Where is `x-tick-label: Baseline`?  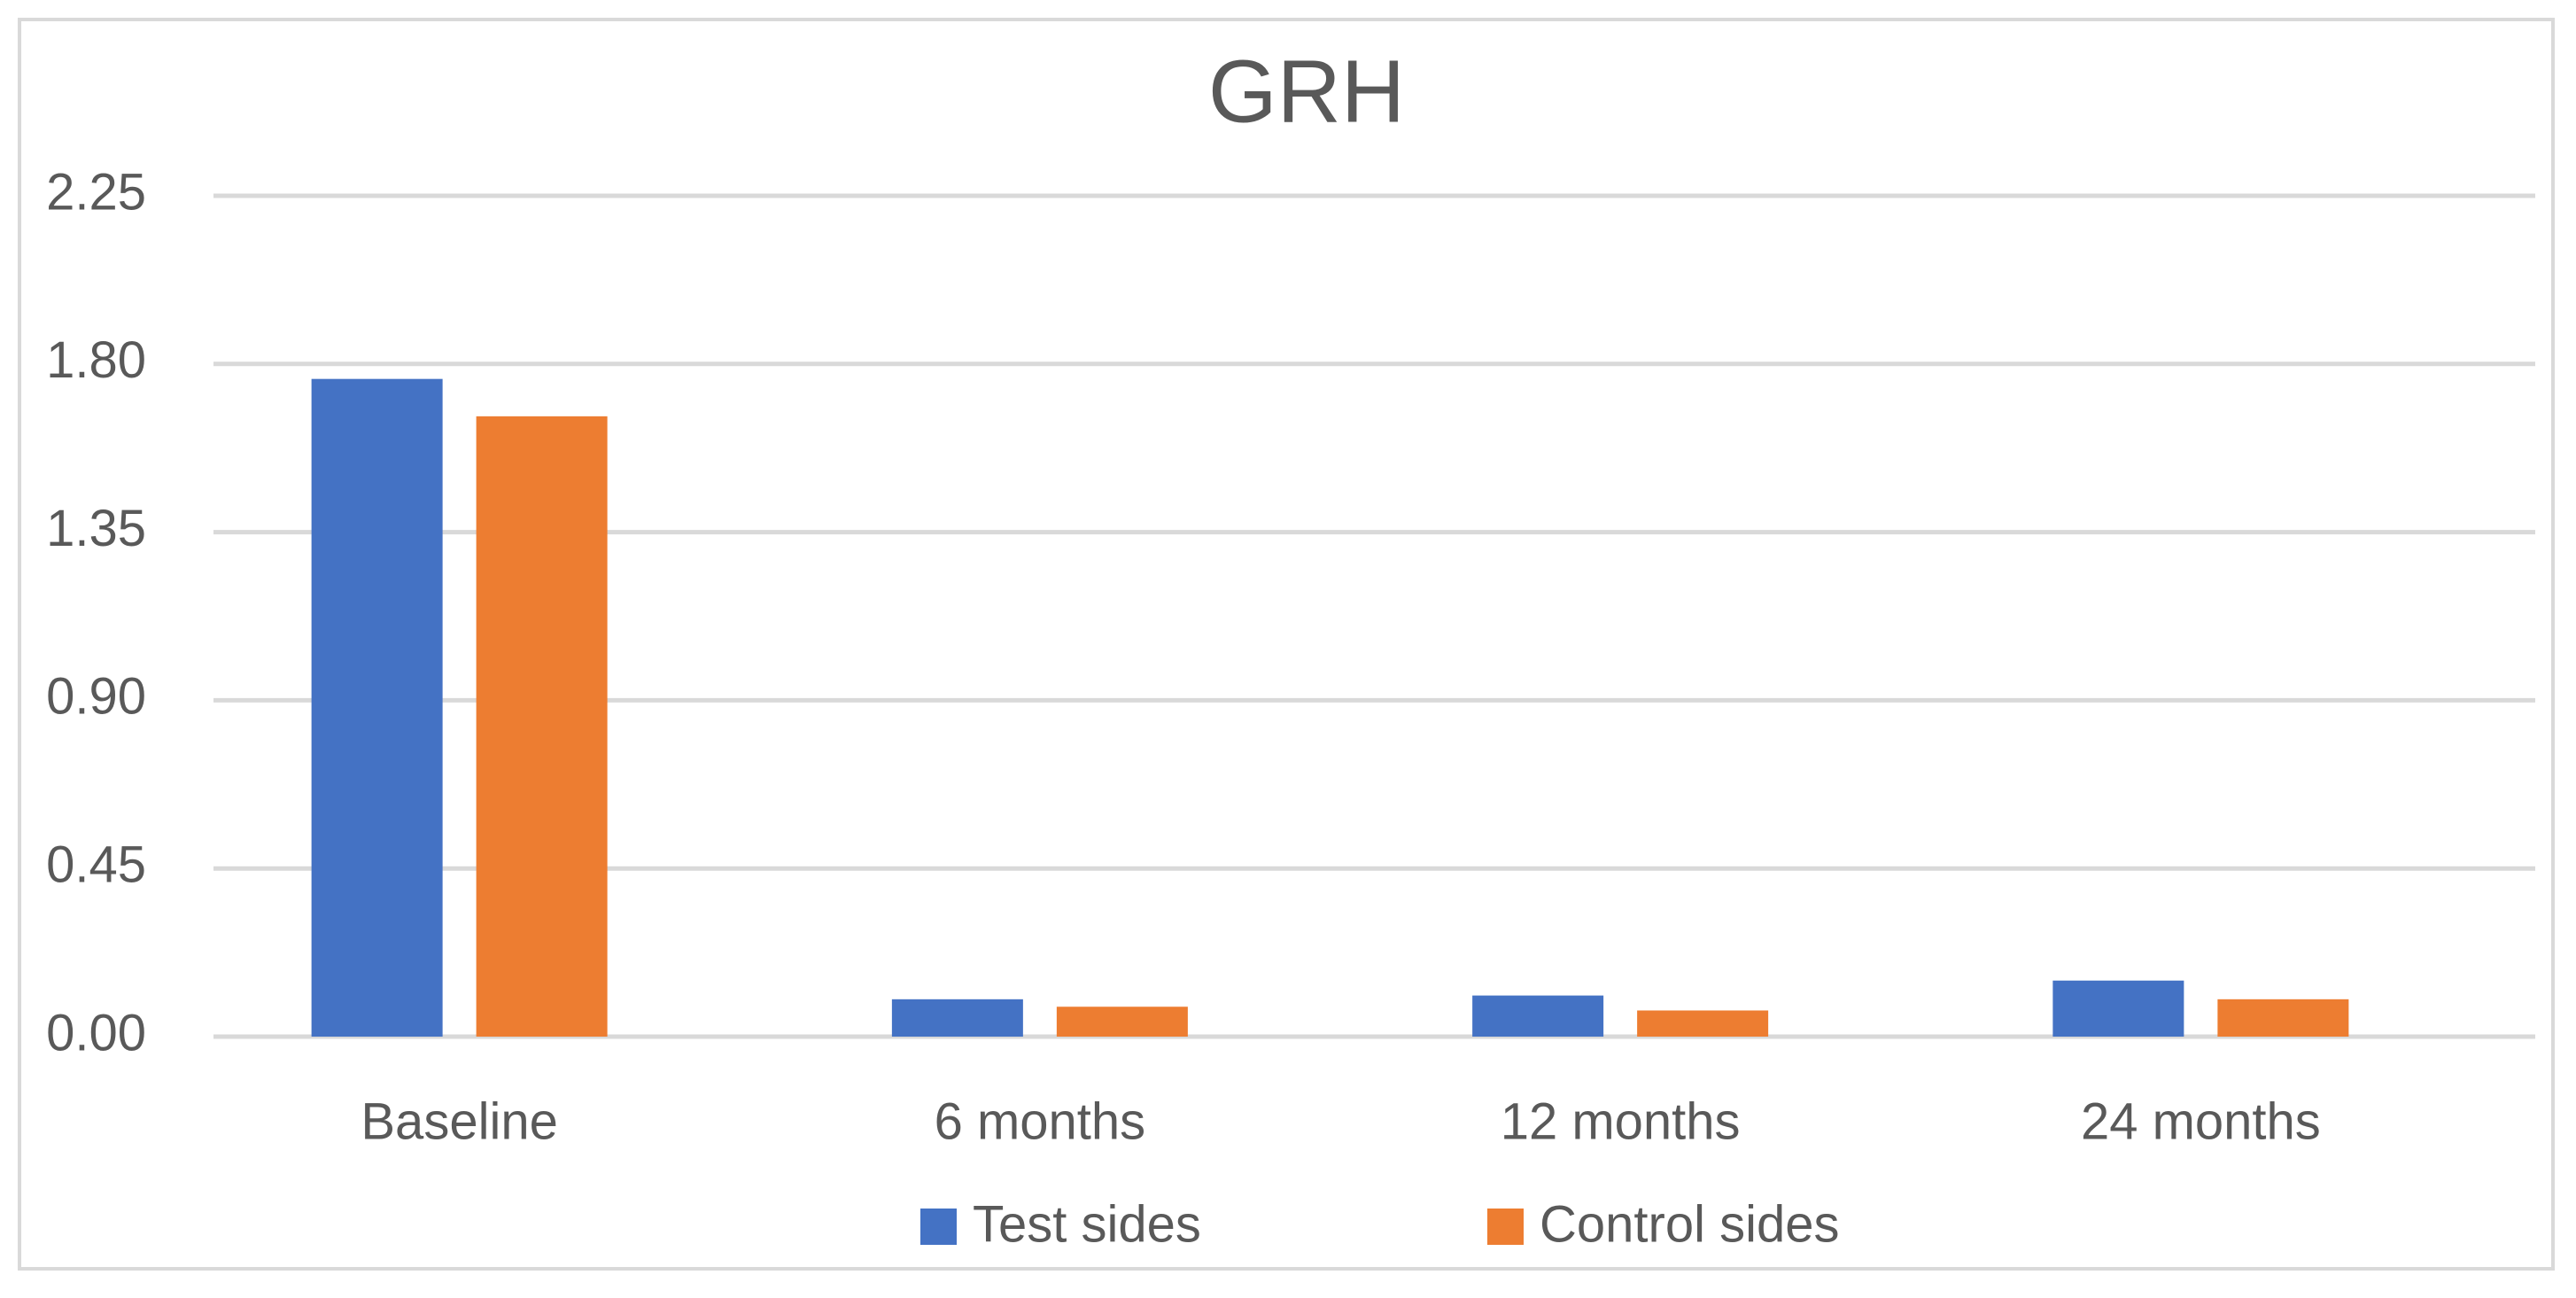 x-tick-label: Baseline is located at coordinates (459, 1121).